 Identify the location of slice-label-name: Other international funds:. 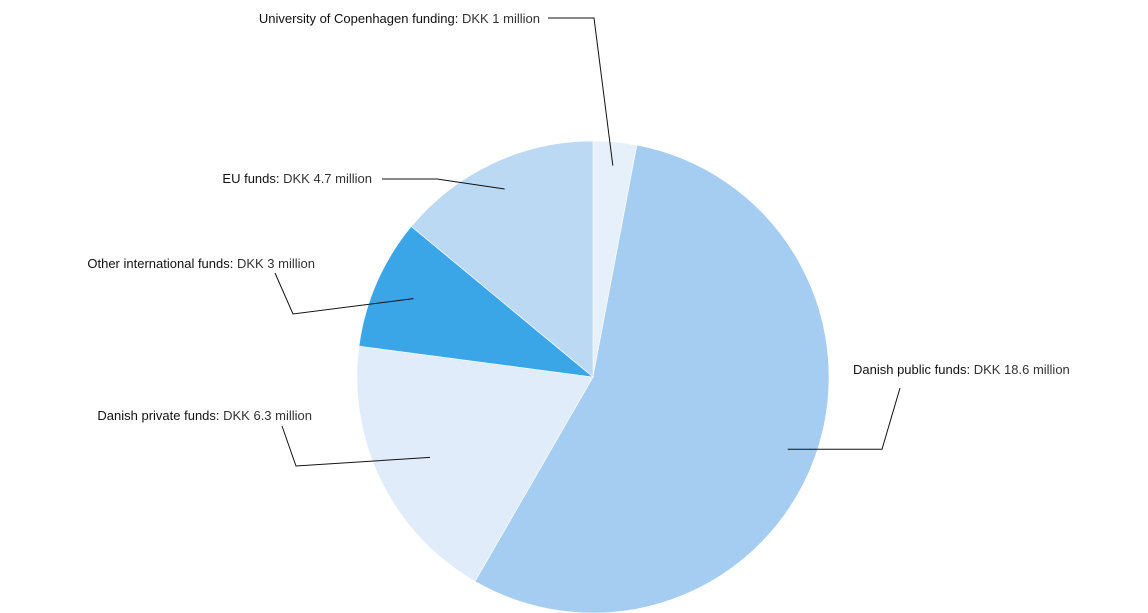
(162, 263).